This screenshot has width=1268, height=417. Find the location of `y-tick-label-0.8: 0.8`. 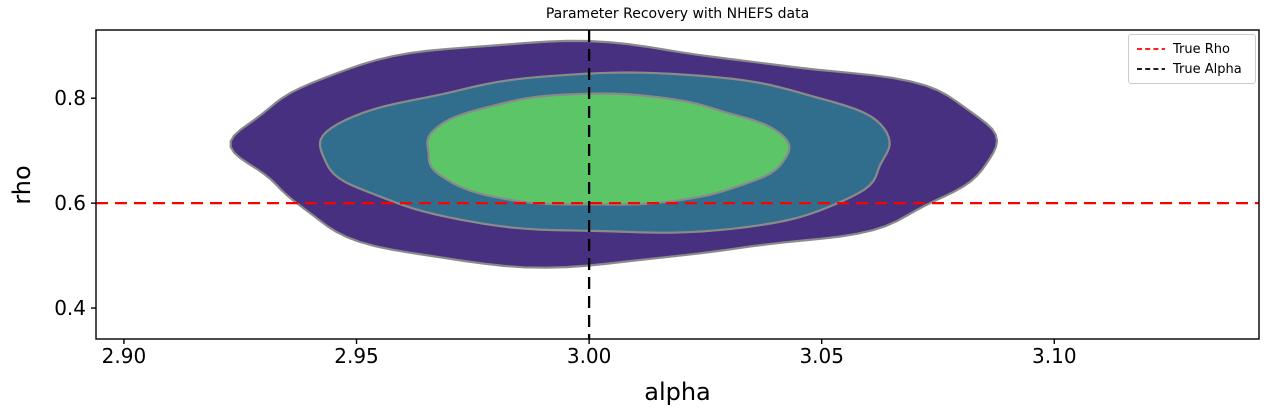

y-tick-label-0.8: 0.8 is located at coordinates (70, 98).